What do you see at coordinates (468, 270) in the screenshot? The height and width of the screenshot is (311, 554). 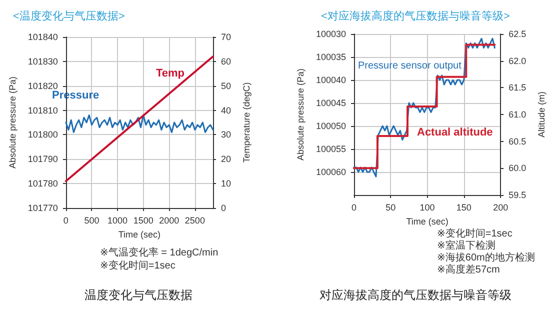 I see `text: ※高度差57cm` at bounding box center [468, 270].